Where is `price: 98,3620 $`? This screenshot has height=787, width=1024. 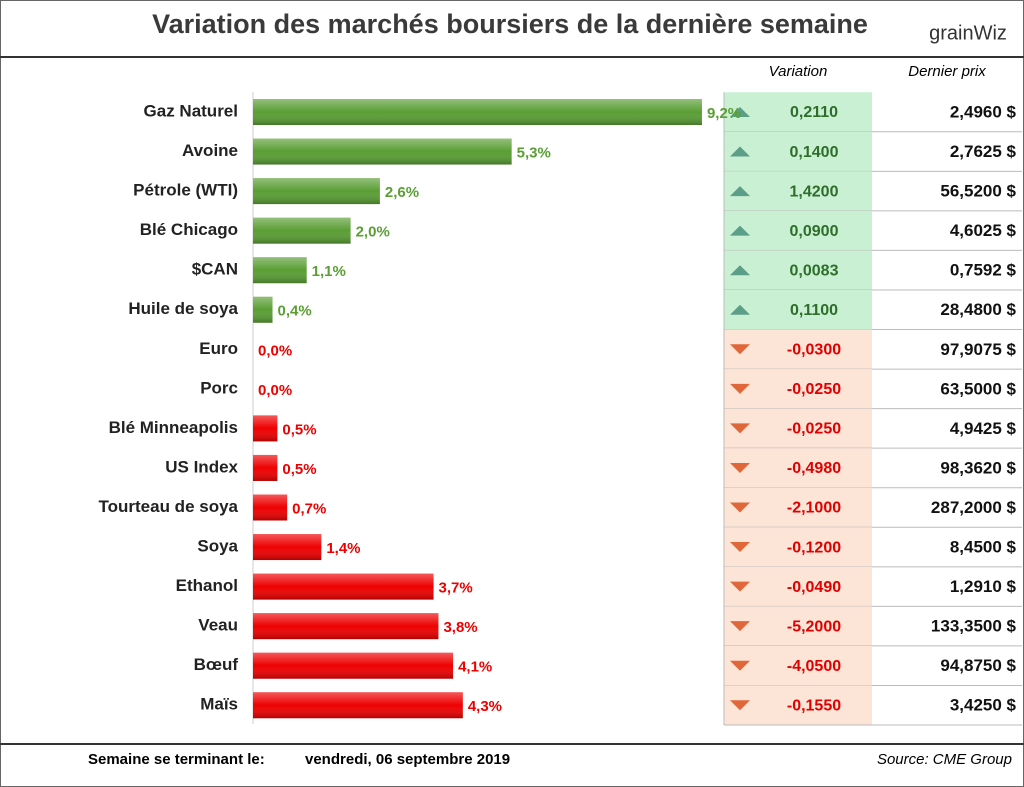
price: 98,3620 $ is located at coordinates (978, 467).